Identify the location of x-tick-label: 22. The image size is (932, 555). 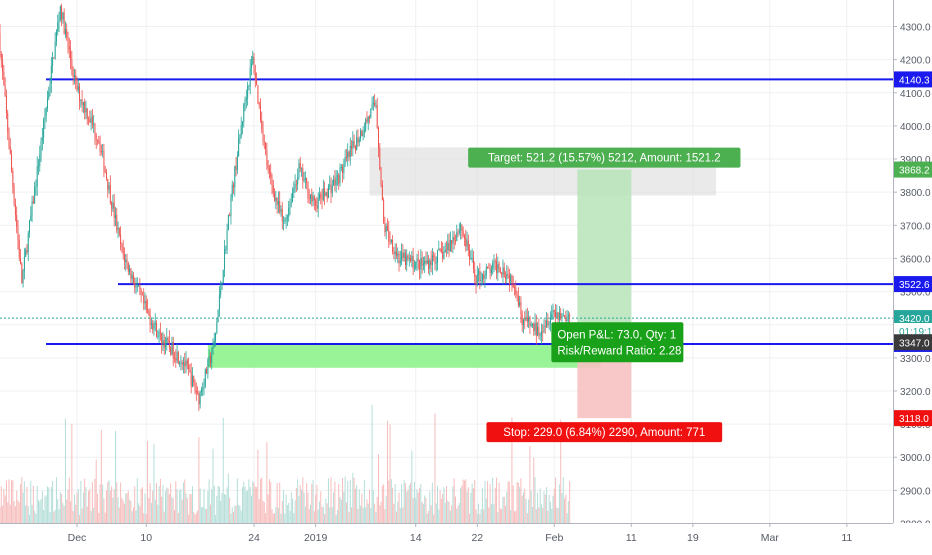
(477, 538).